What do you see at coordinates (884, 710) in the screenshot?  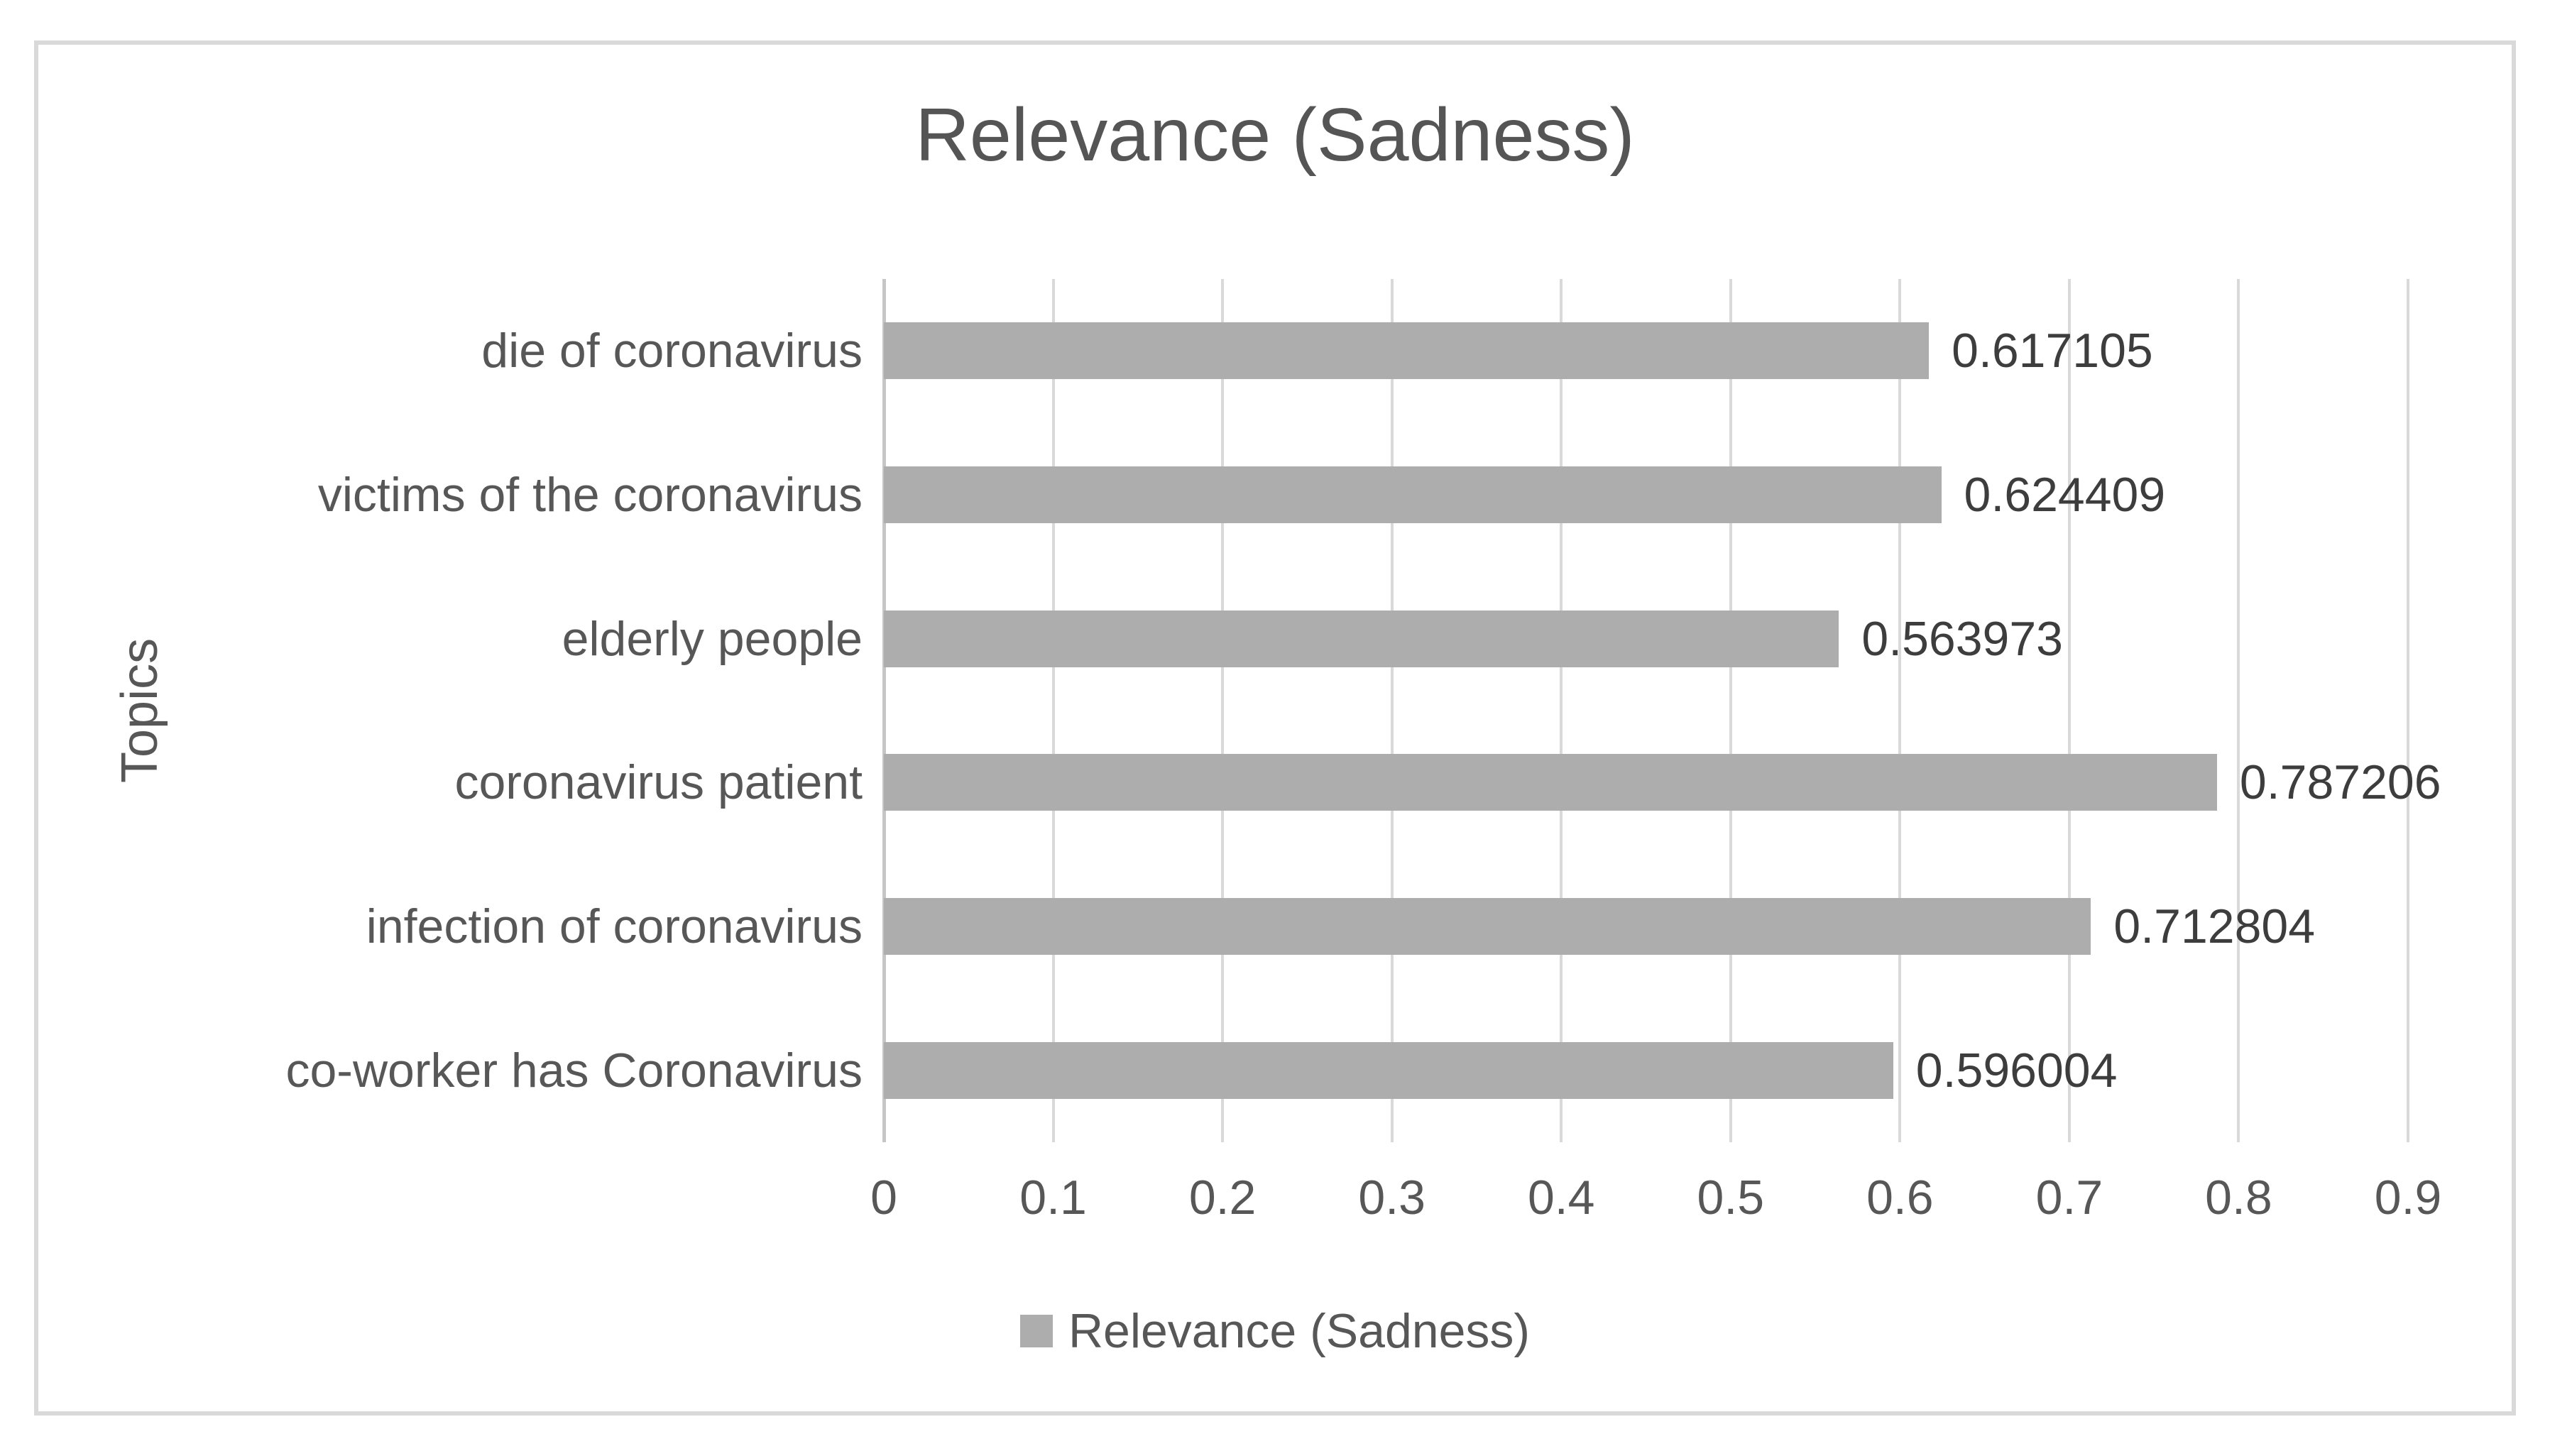 I see `y-axis-line` at bounding box center [884, 710].